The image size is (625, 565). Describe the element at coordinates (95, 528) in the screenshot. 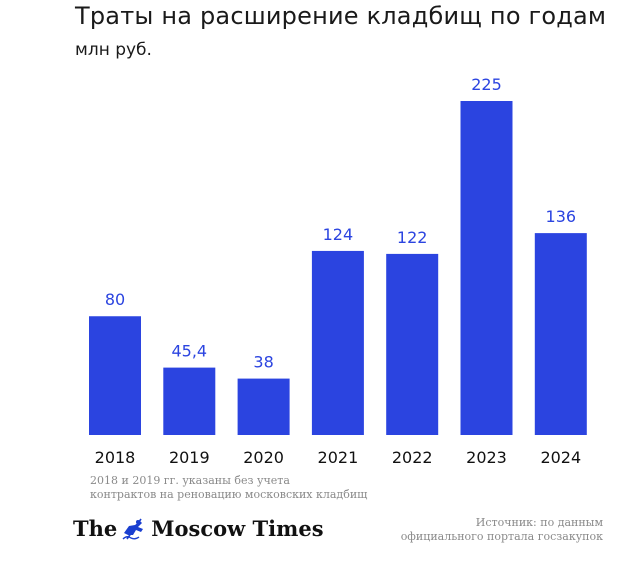

I see `logo-word-the: The` at that location.